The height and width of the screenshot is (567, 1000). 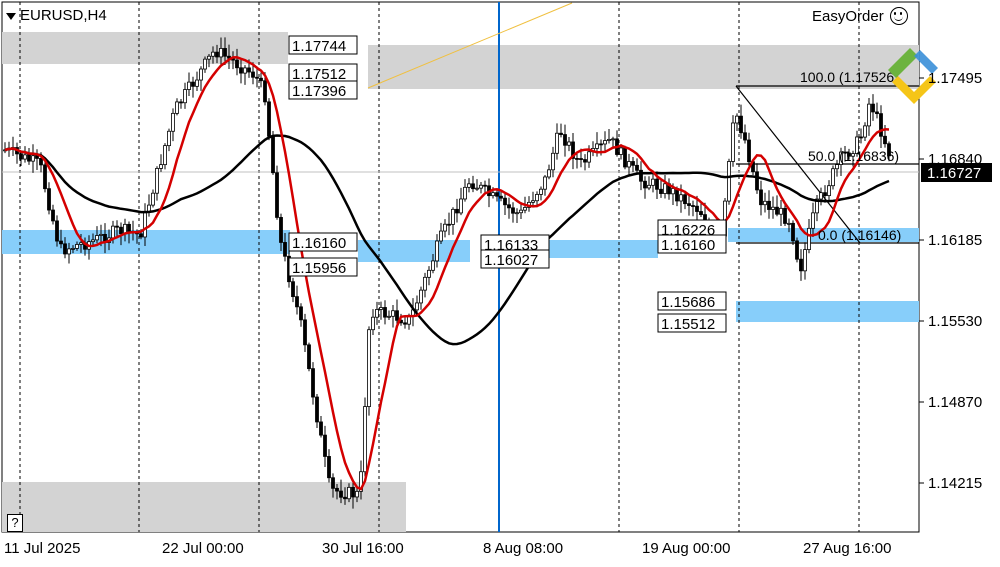 I want to click on price-tick: 1.14870, so click(x=955, y=402).